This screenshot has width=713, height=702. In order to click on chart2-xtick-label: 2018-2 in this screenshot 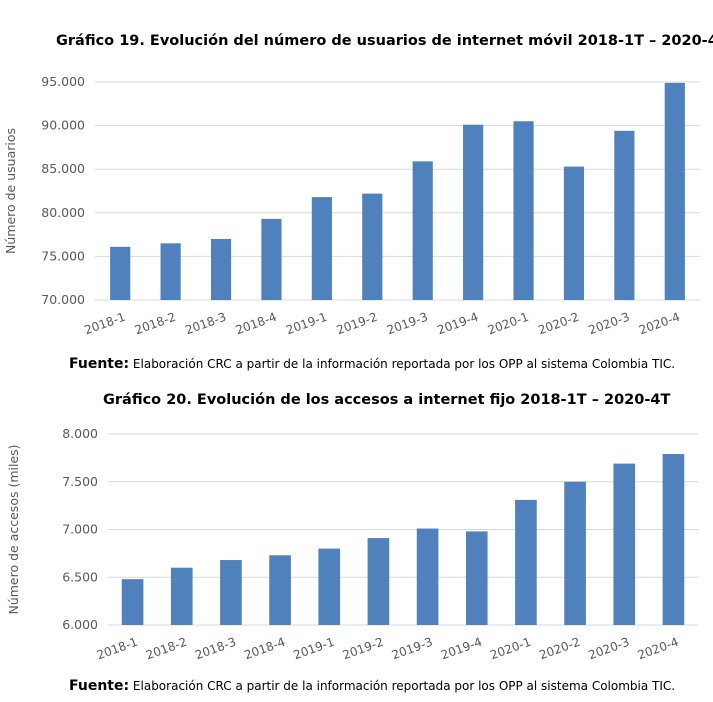, I will do `click(166, 649)`.